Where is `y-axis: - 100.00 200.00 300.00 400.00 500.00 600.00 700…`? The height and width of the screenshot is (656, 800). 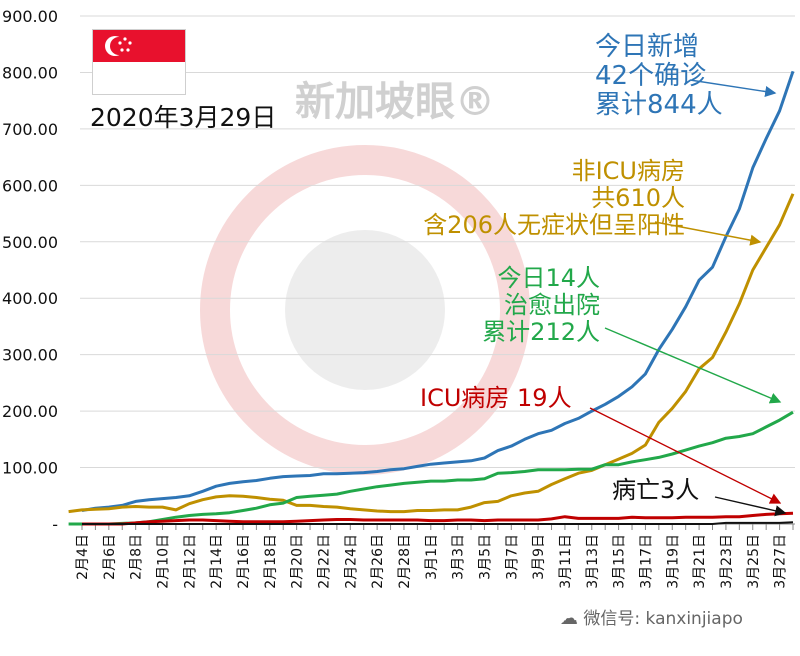 y-axis: - 100.00 200.00 300.00 400.00 500.00 600.00 700… is located at coordinates (30, 270).